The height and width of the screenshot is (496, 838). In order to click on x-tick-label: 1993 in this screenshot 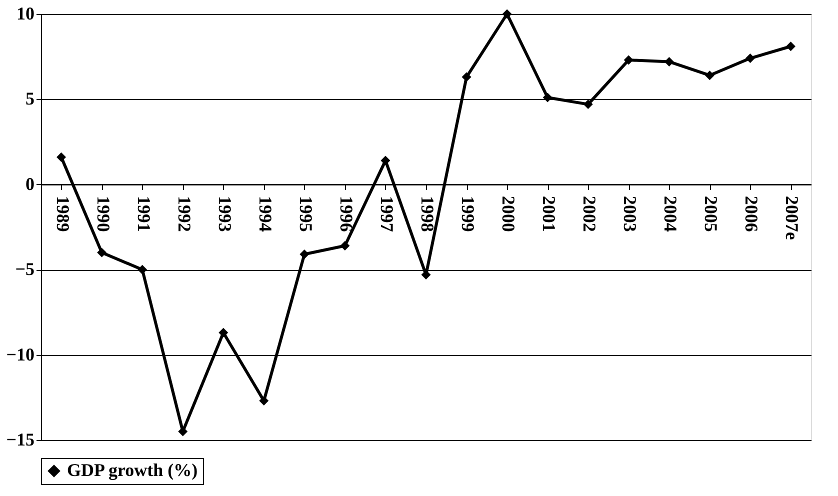, I will do `click(224, 214)`.